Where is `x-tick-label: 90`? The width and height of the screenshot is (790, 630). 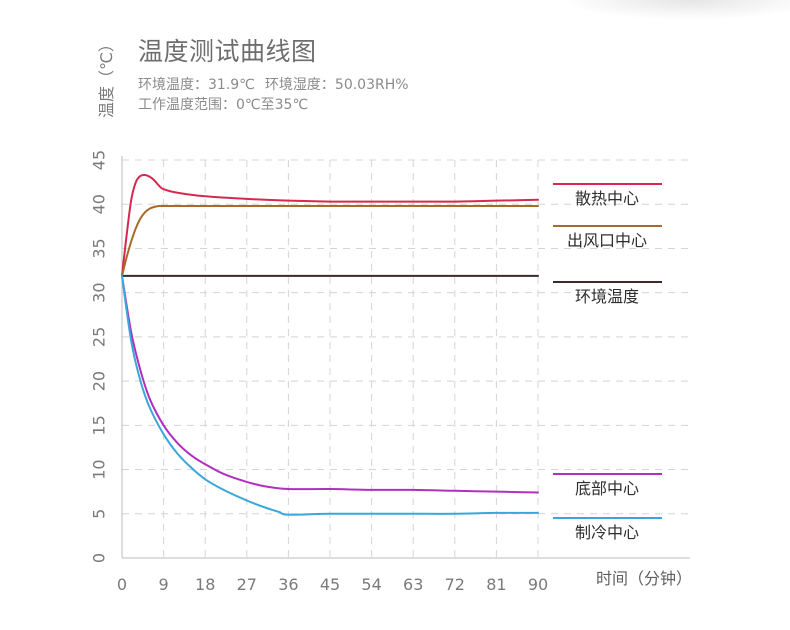 x-tick-label: 90 is located at coordinates (538, 584).